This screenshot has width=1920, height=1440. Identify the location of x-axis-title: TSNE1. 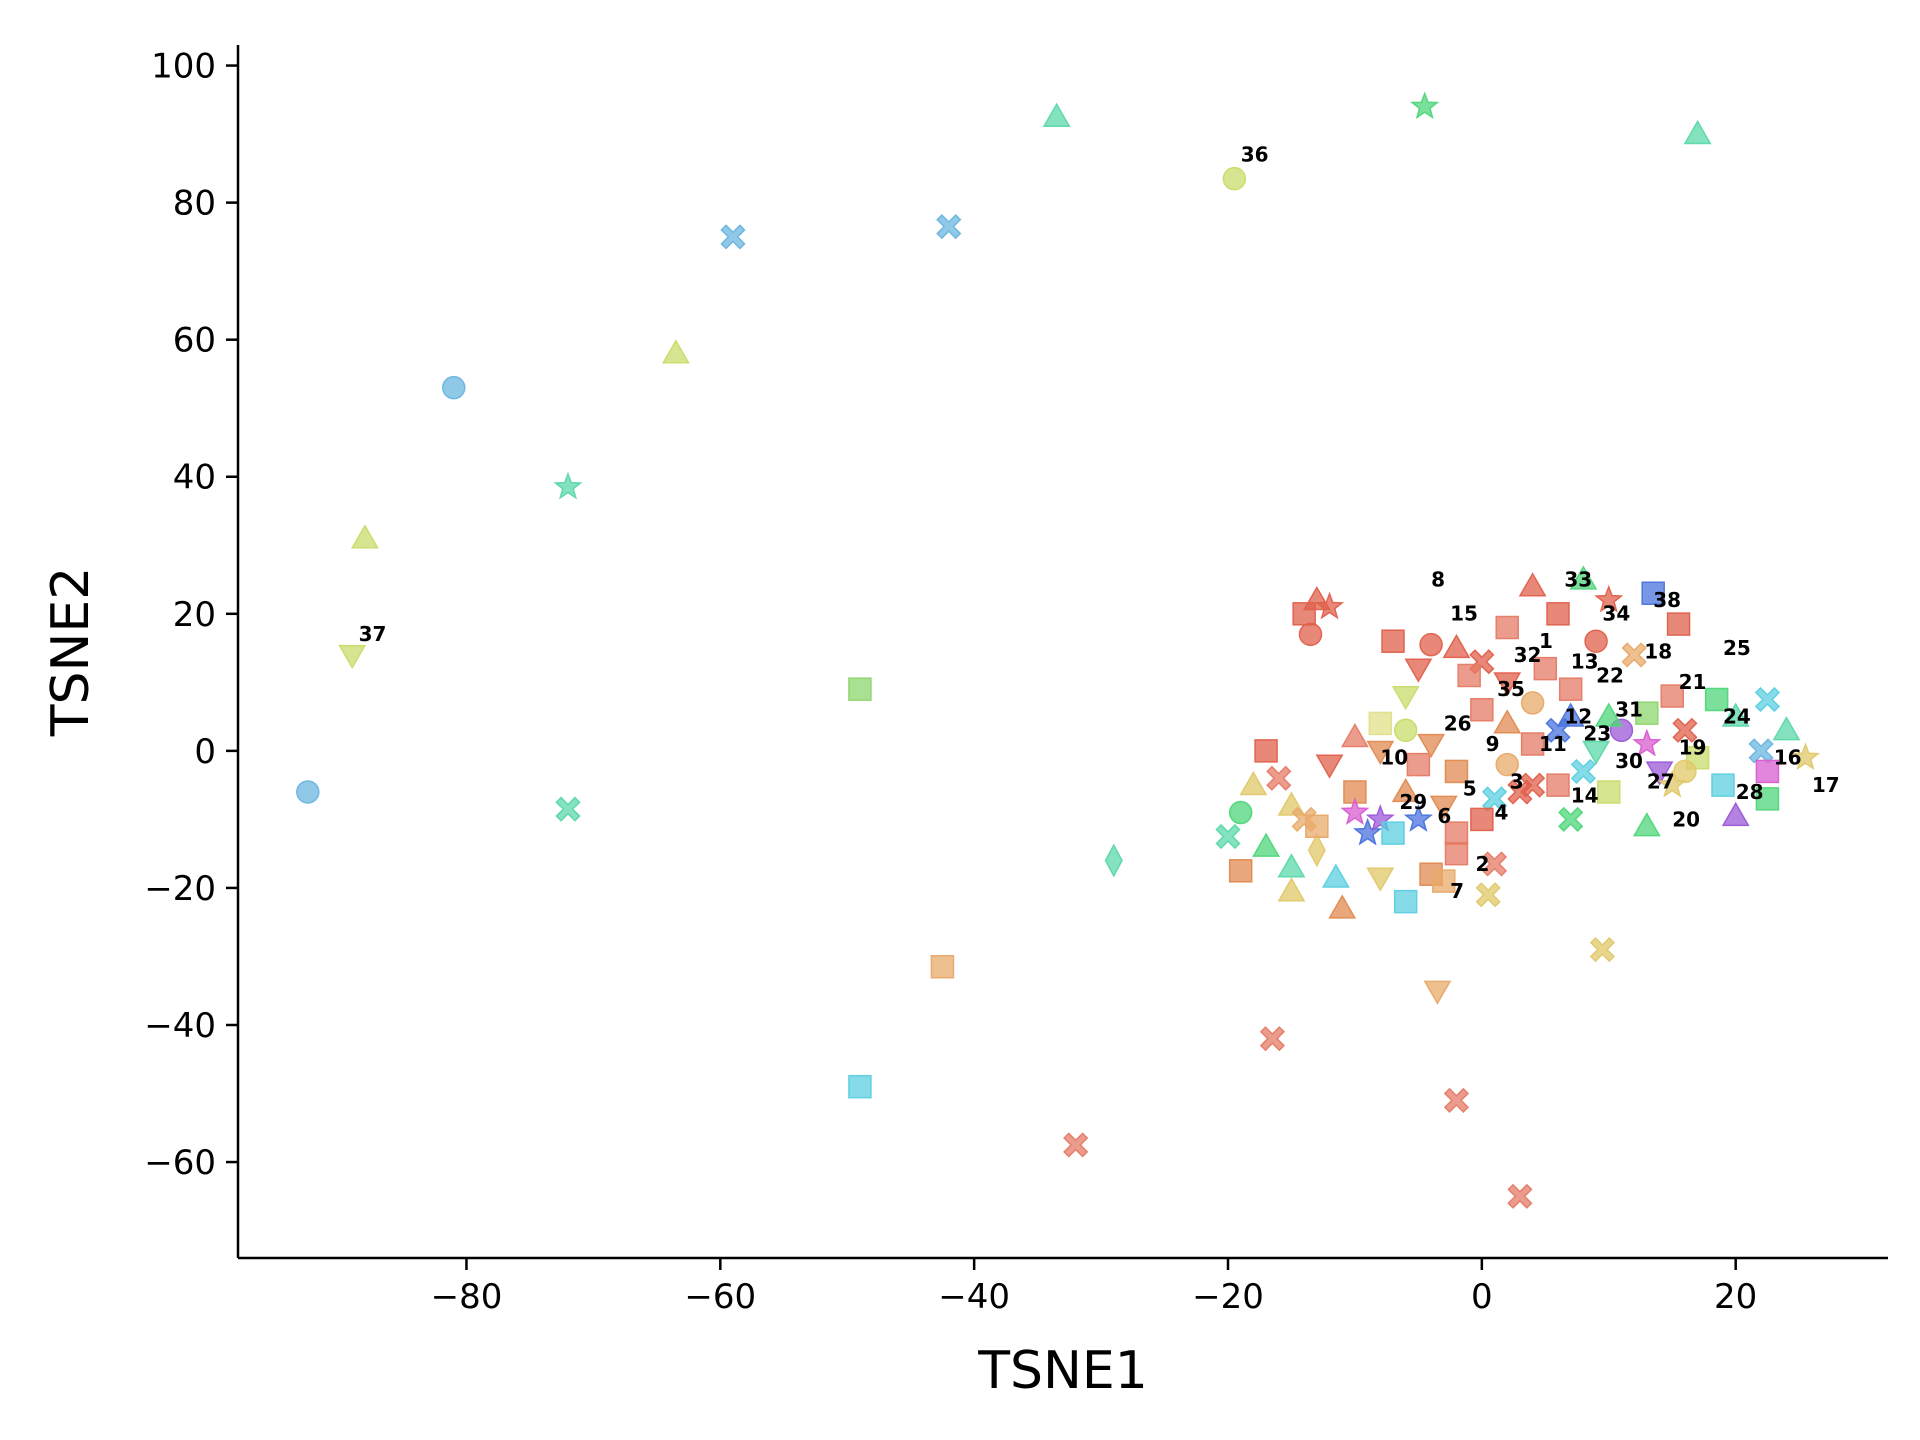
(1062, 1371).